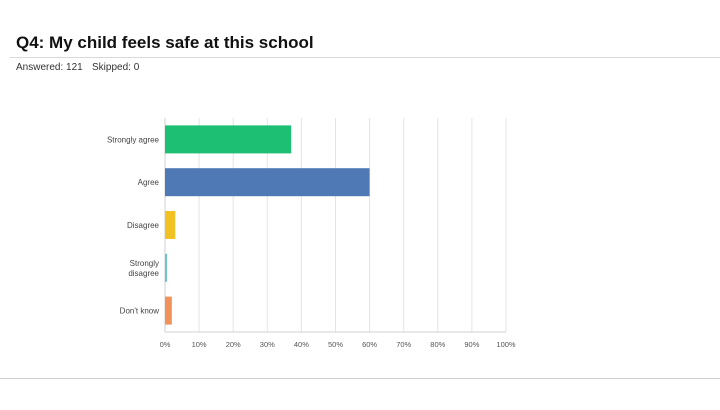 This screenshot has height=410, width=720. What do you see at coordinates (143, 273) in the screenshot?
I see `category-label: disagree` at bounding box center [143, 273].